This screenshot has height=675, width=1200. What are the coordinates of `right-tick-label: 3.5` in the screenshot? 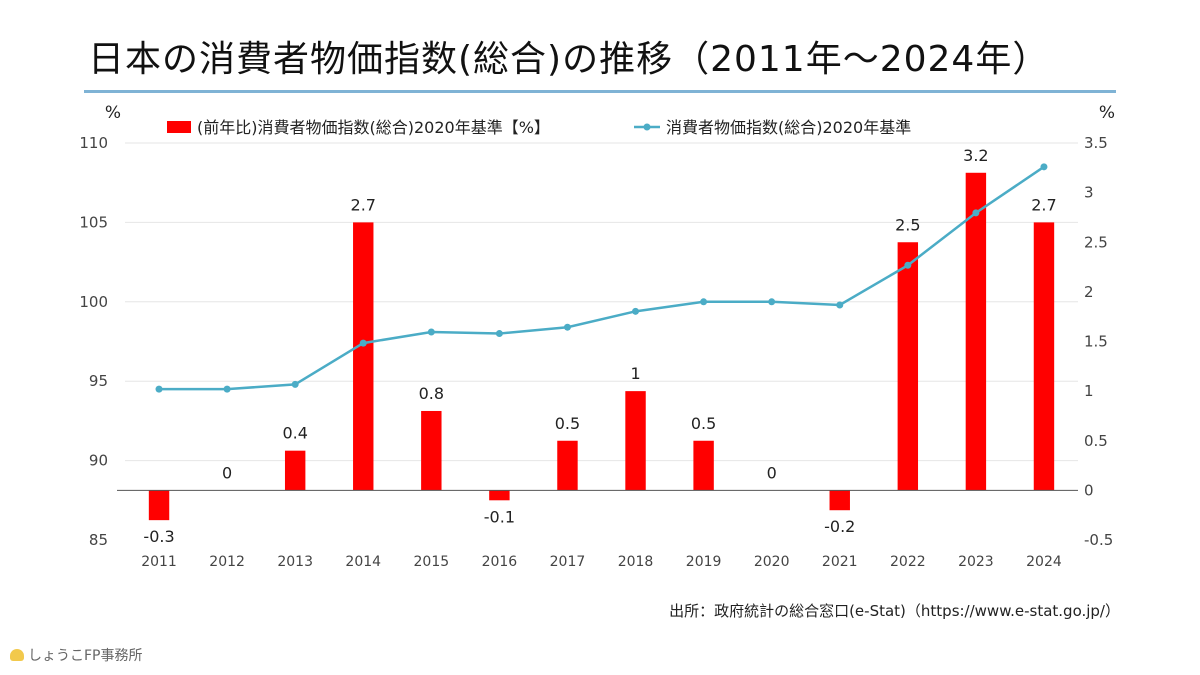 It's located at (1096, 143).